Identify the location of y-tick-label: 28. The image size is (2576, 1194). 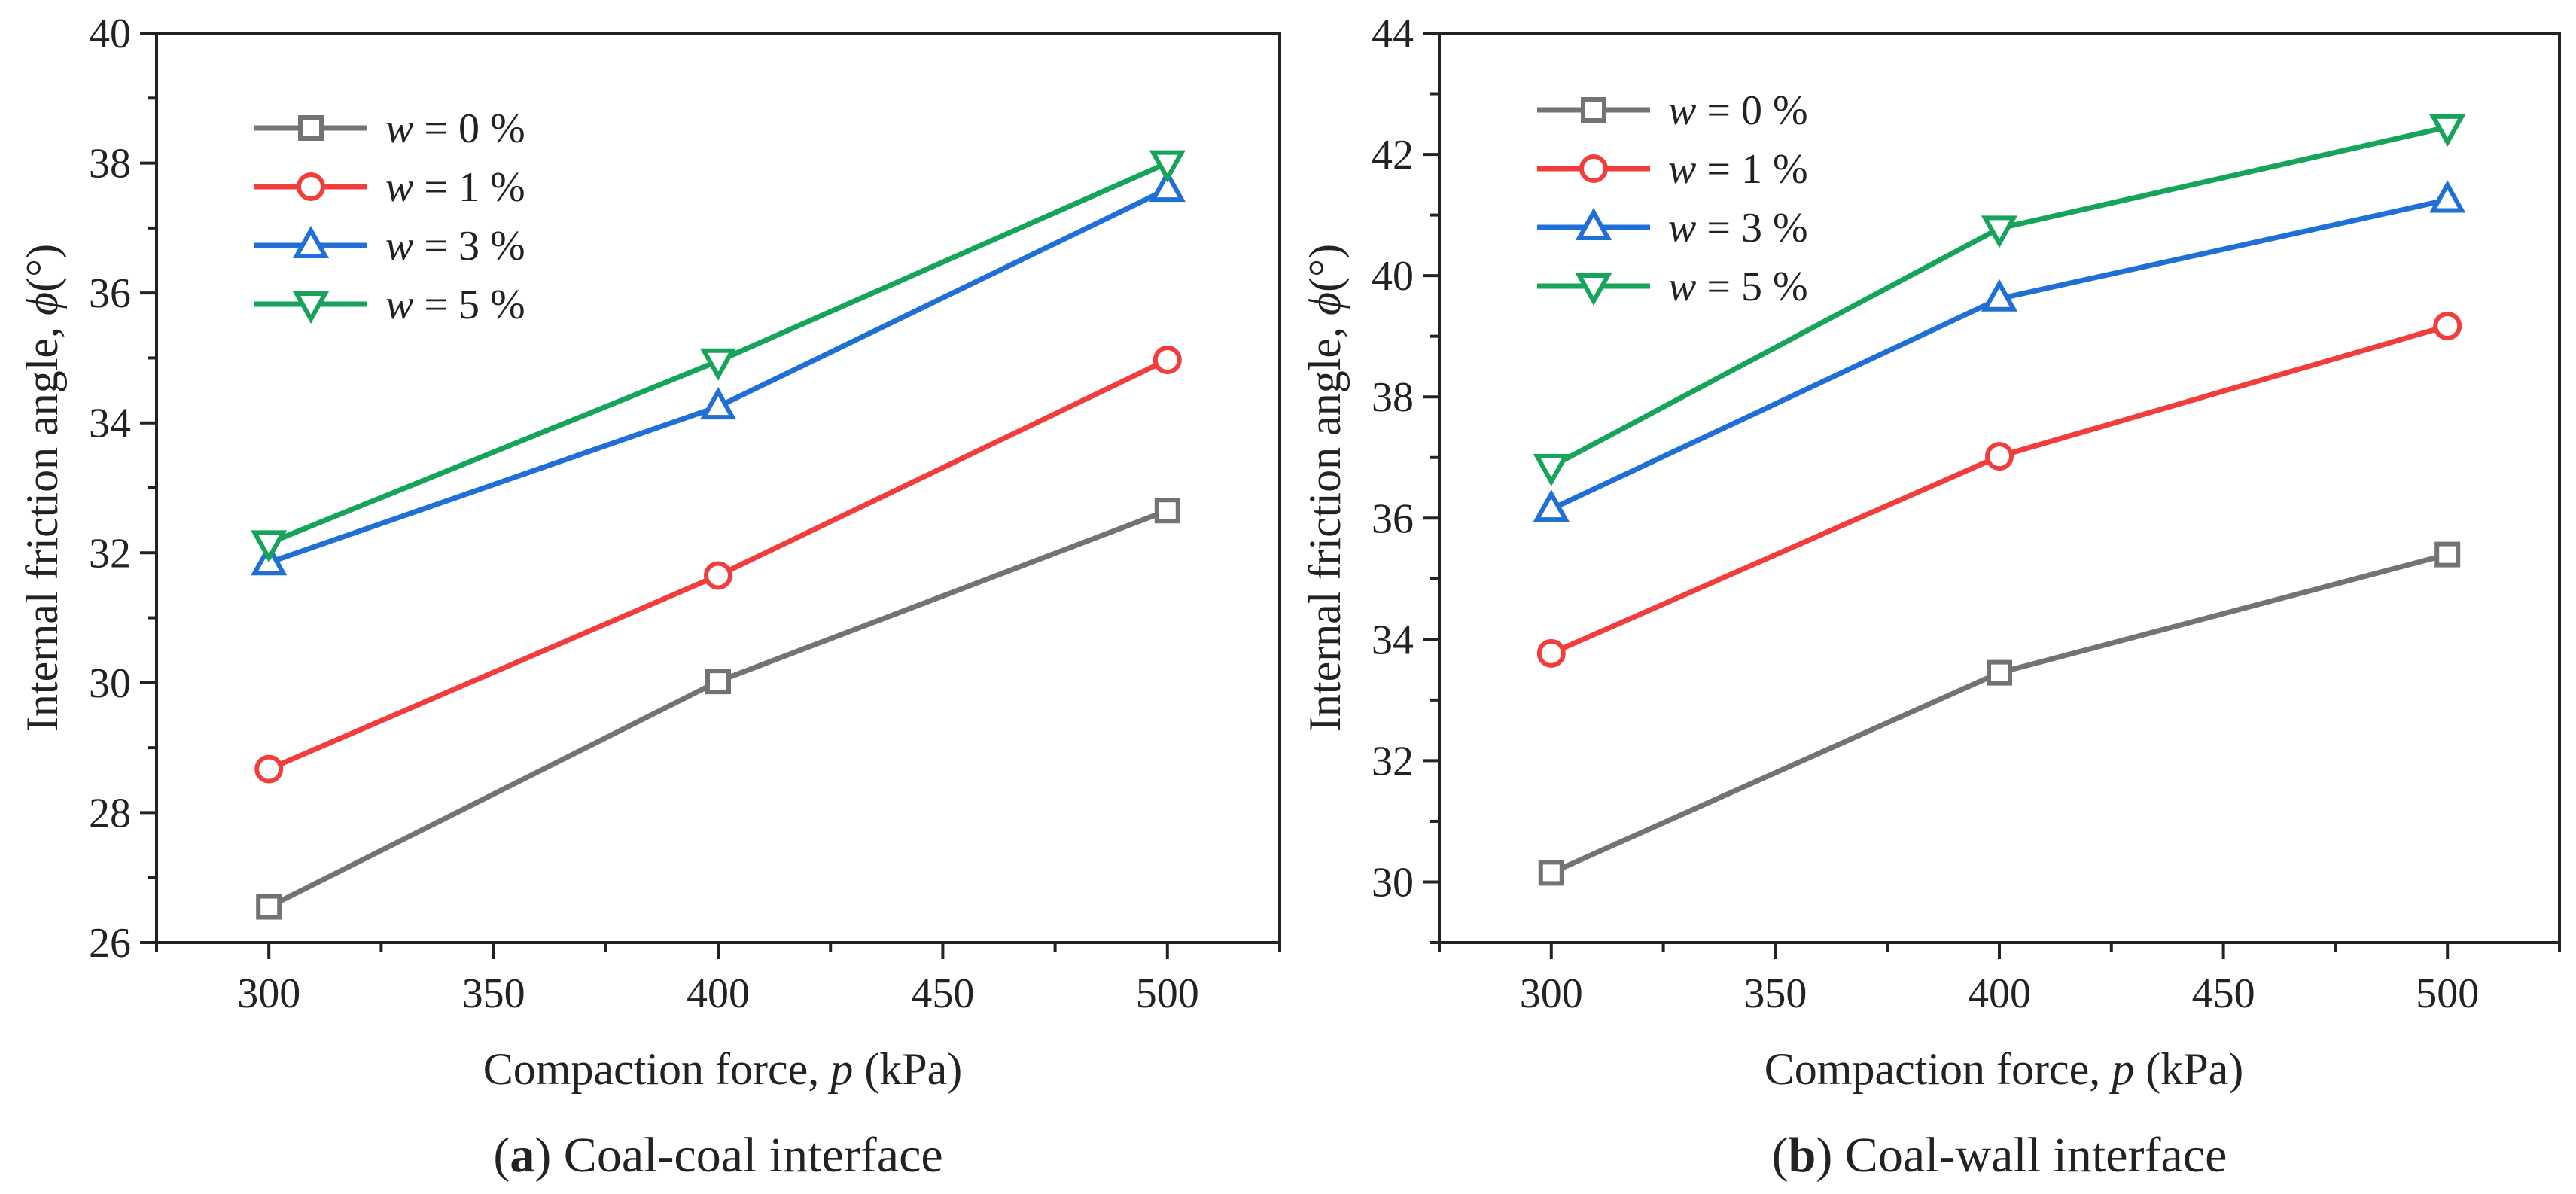
(110, 813).